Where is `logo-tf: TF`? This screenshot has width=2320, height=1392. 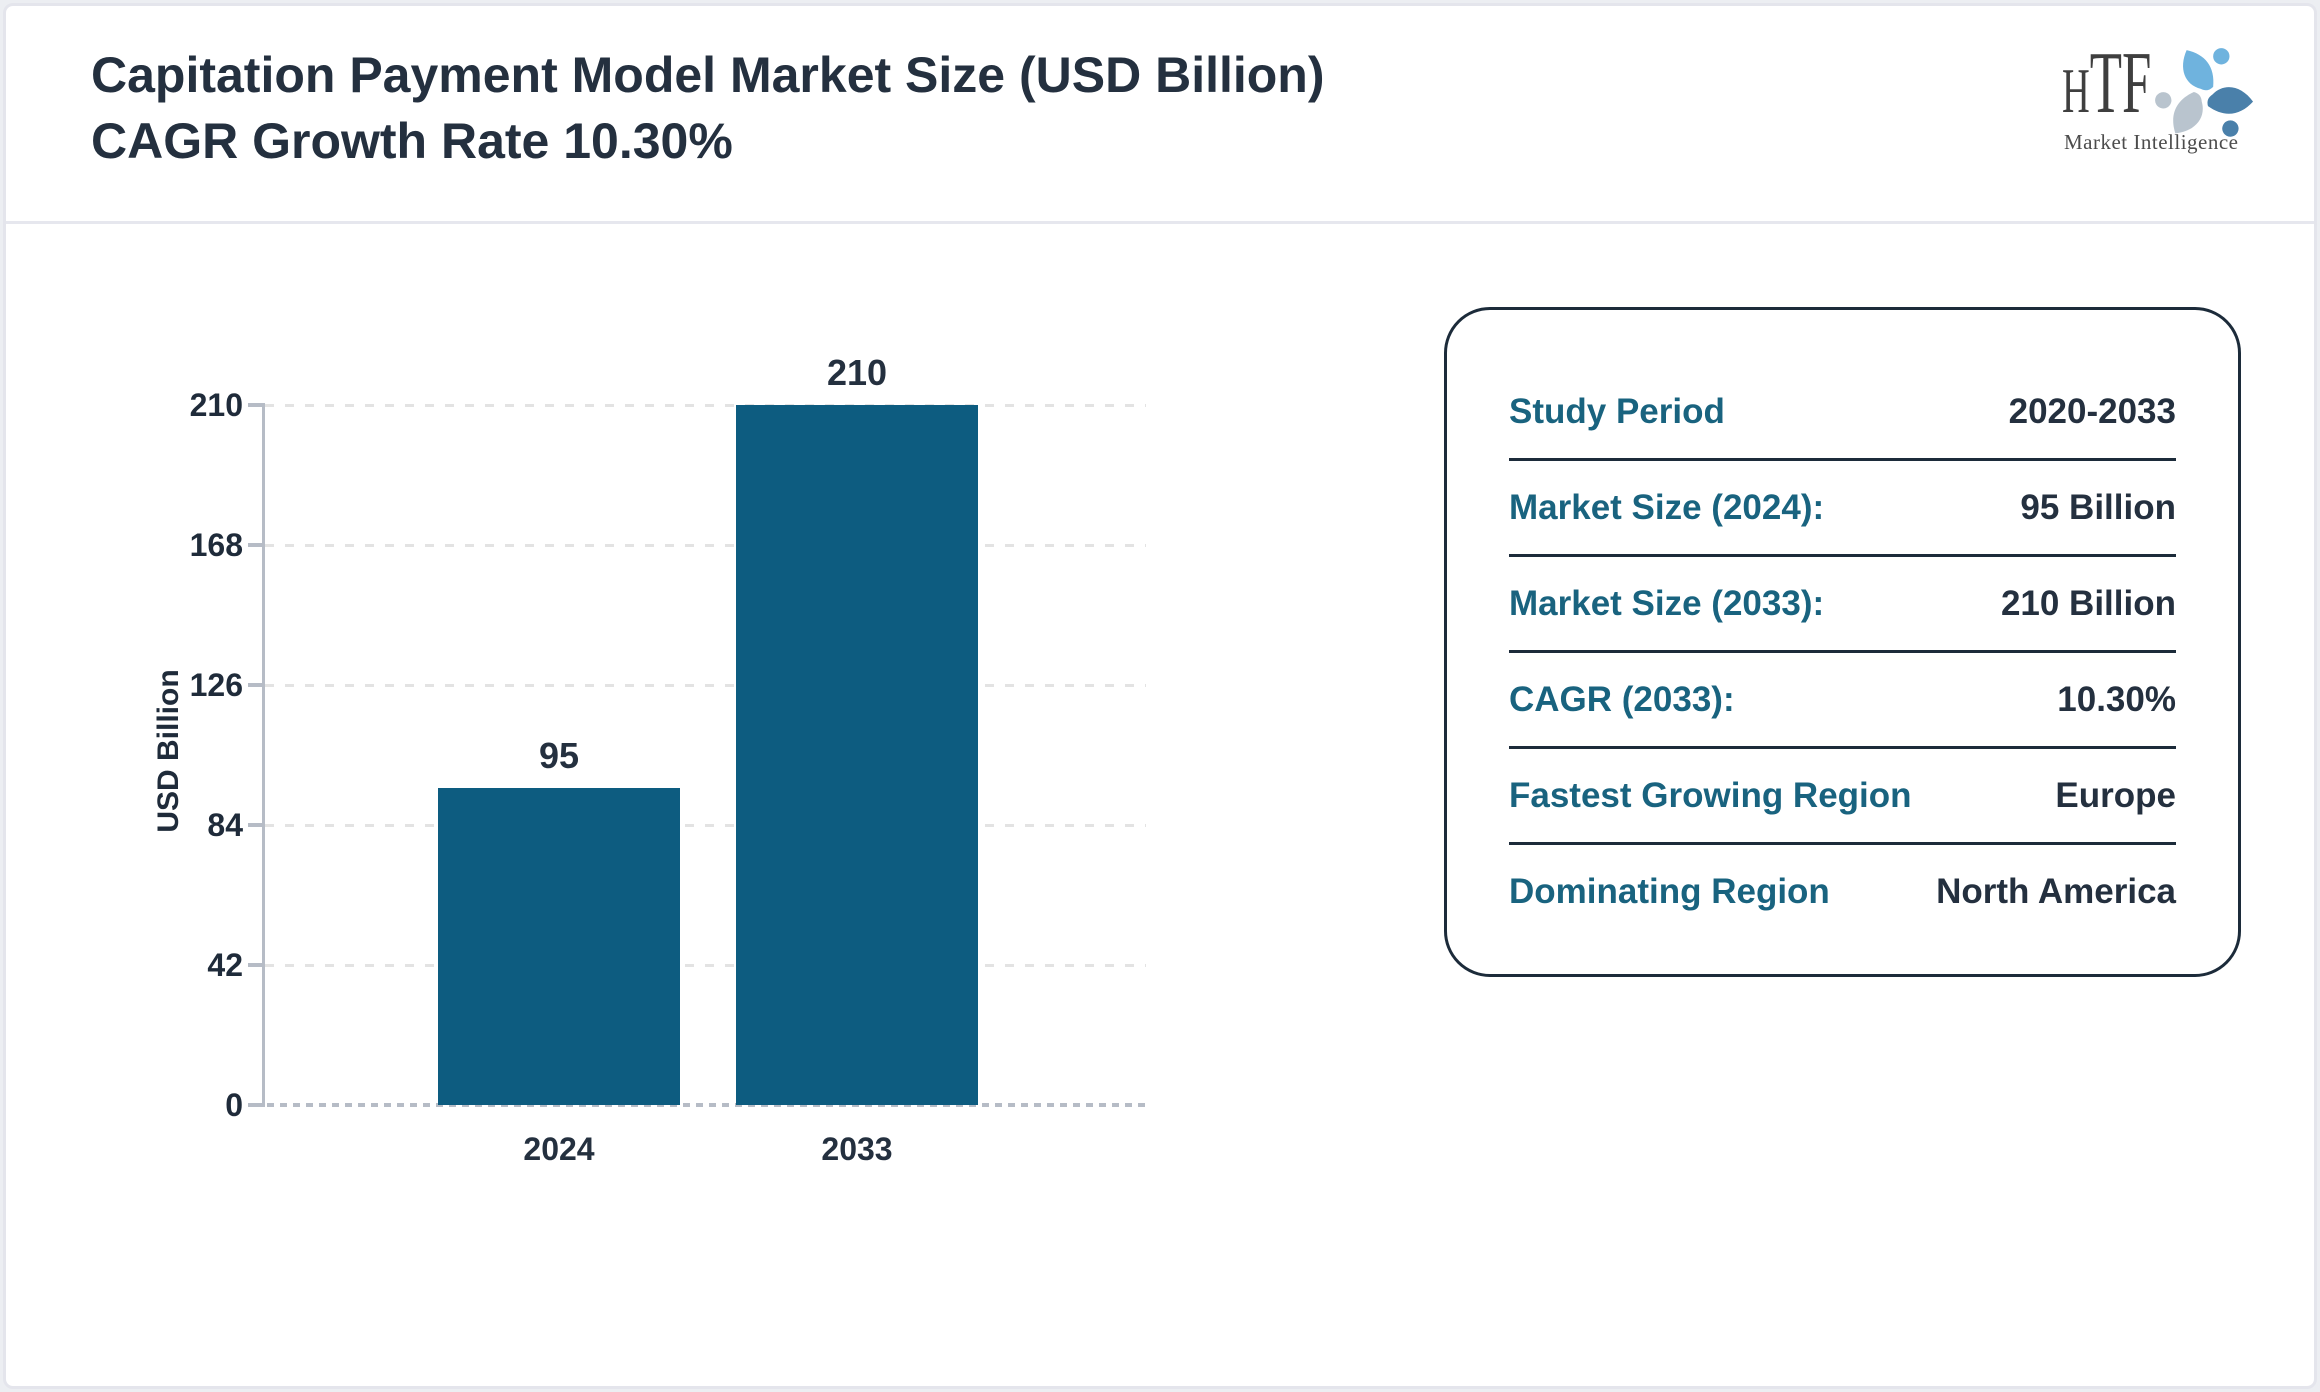
logo-tf: TF is located at coordinates (2120, 83).